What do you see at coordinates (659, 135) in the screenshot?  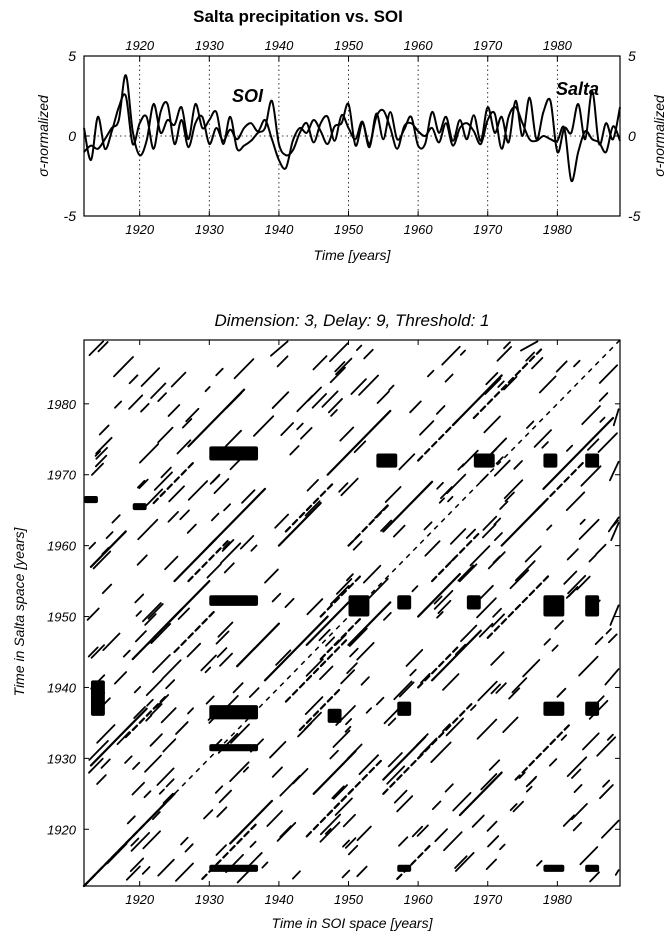 I see `y-axis-label-right: σ-normalized` at bounding box center [659, 135].